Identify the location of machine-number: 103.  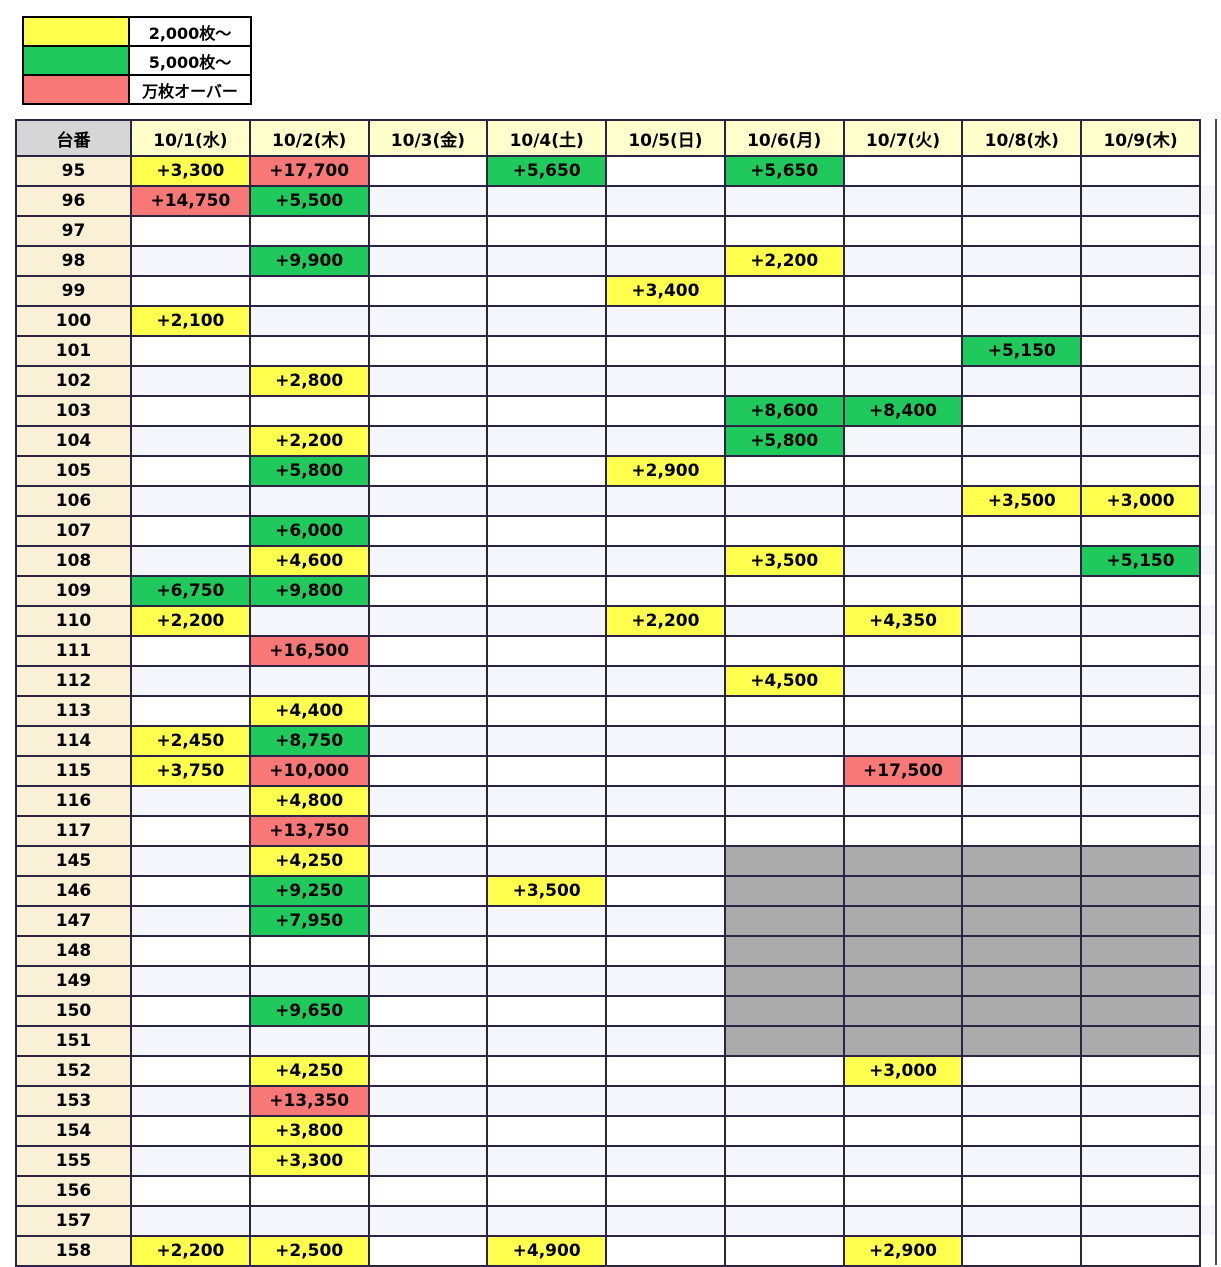
(73, 411).